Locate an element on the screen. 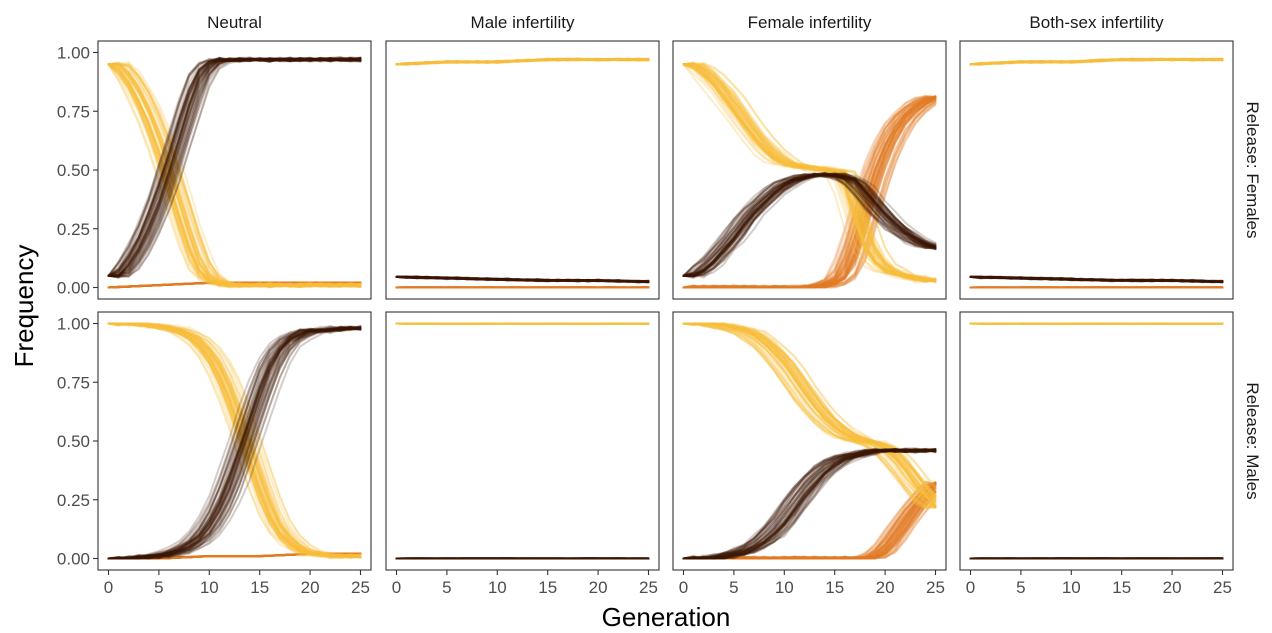  panel-border is located at coordinates (1096, 170).